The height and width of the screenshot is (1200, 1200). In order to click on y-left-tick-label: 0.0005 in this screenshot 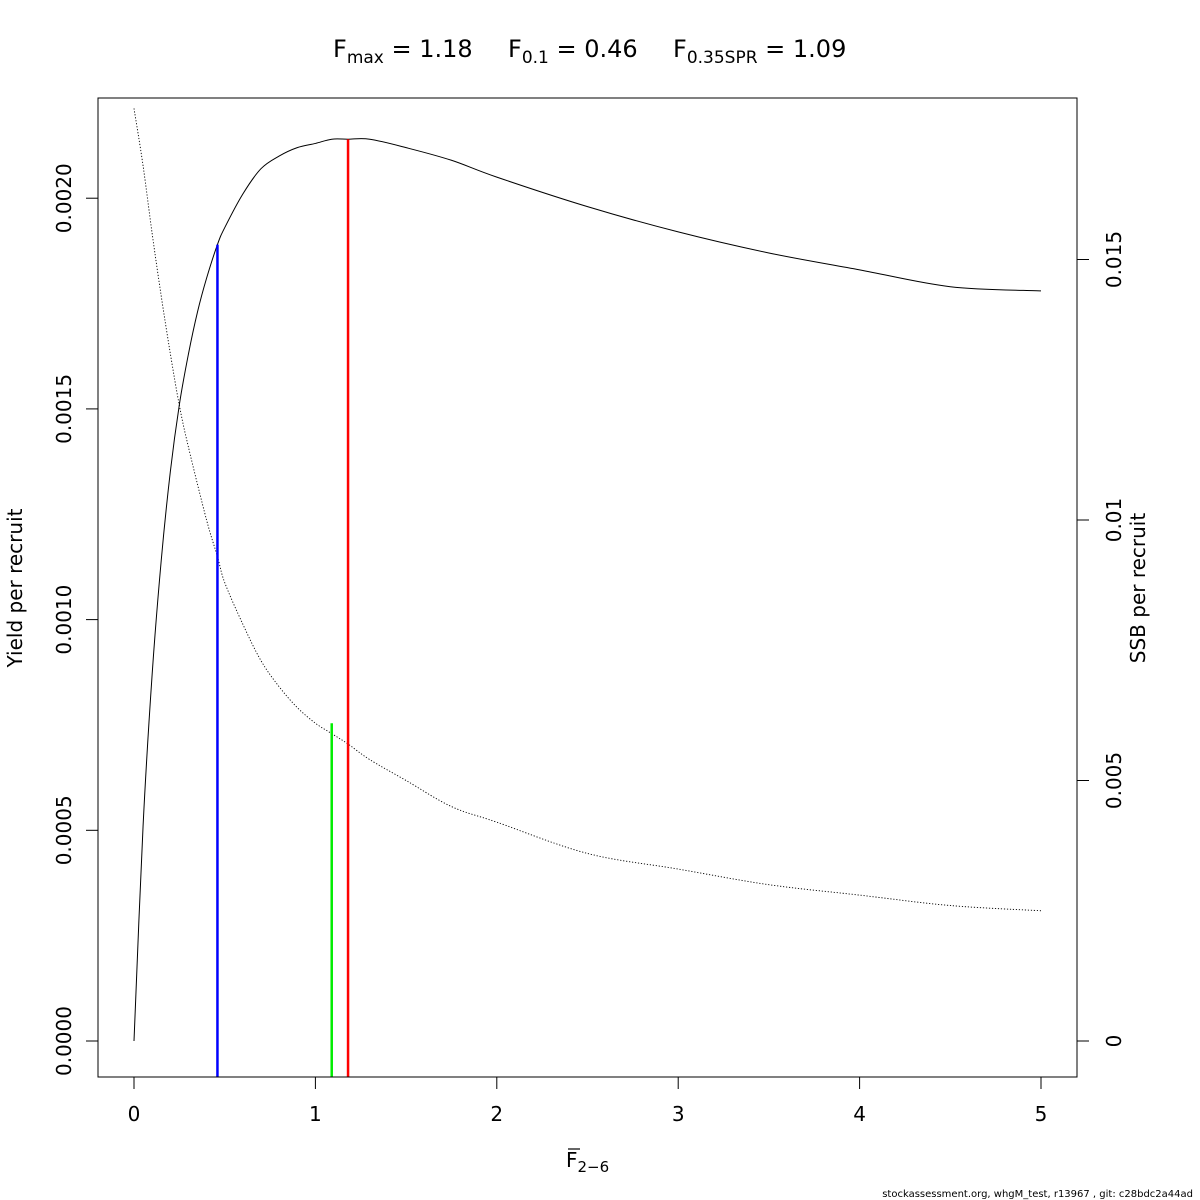, I will do `click(64, 830)`.